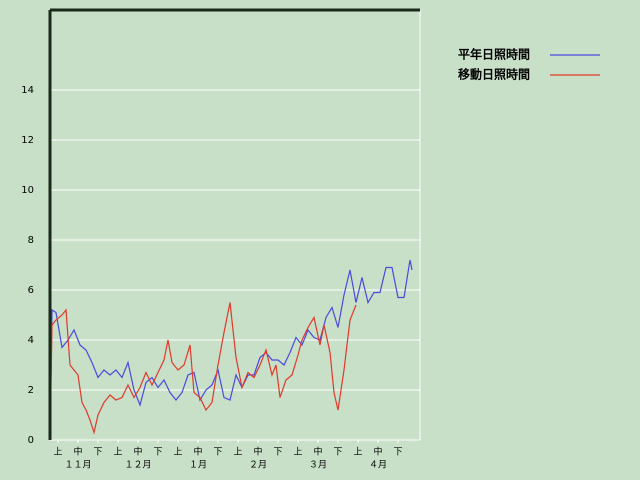 Image resolution: width=640 pixels, height=480 pixels. What do you see at coordinates (31, 290) in the screenshot?
I see `y-tick-label: 6` at bounding box center [31, 290].